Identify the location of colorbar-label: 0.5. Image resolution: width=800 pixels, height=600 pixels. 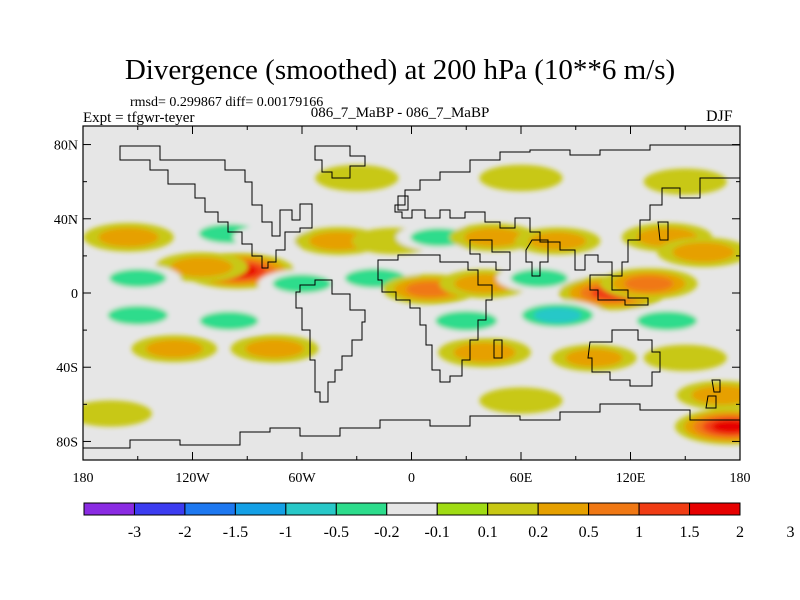
(589, 532).